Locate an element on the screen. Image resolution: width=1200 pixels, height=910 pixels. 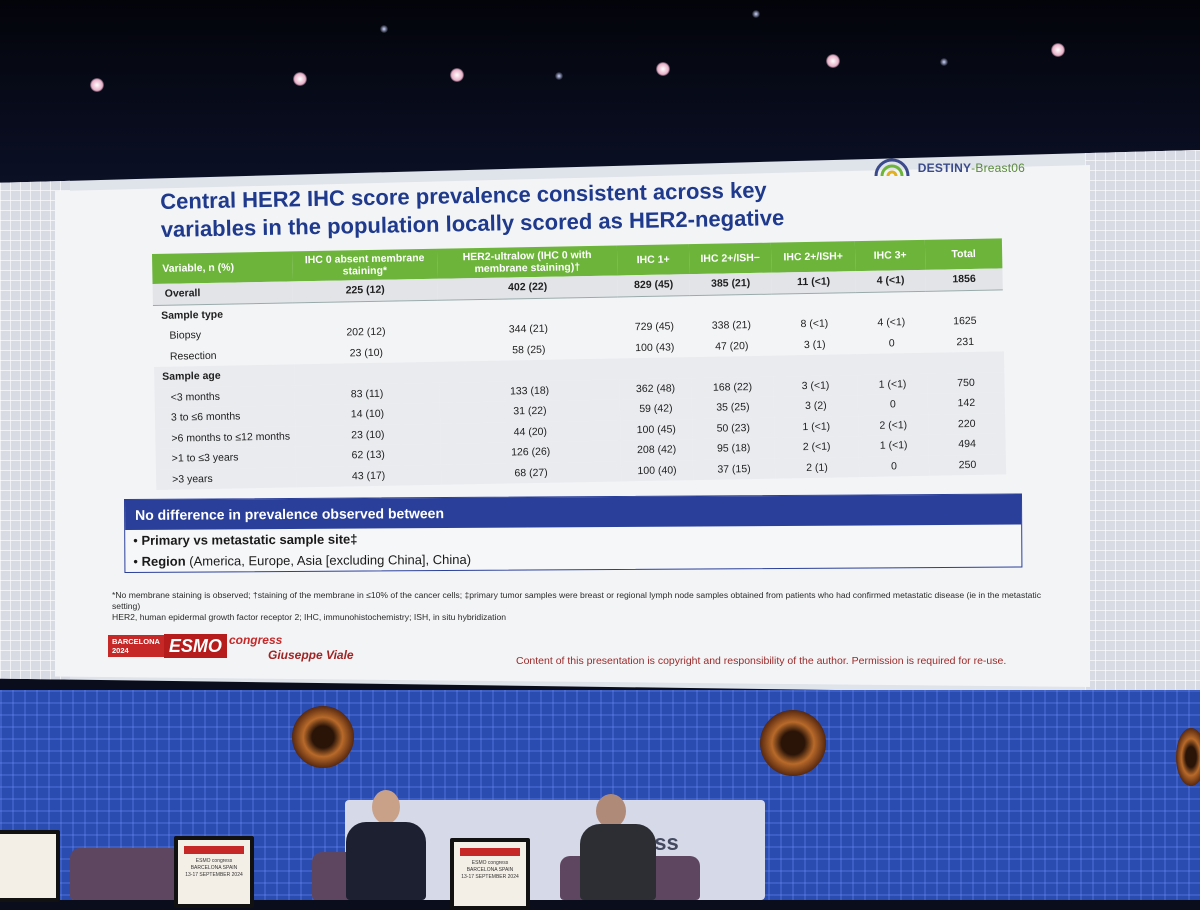
table-cell: 50 (23) is located at coordinates (733, 428).